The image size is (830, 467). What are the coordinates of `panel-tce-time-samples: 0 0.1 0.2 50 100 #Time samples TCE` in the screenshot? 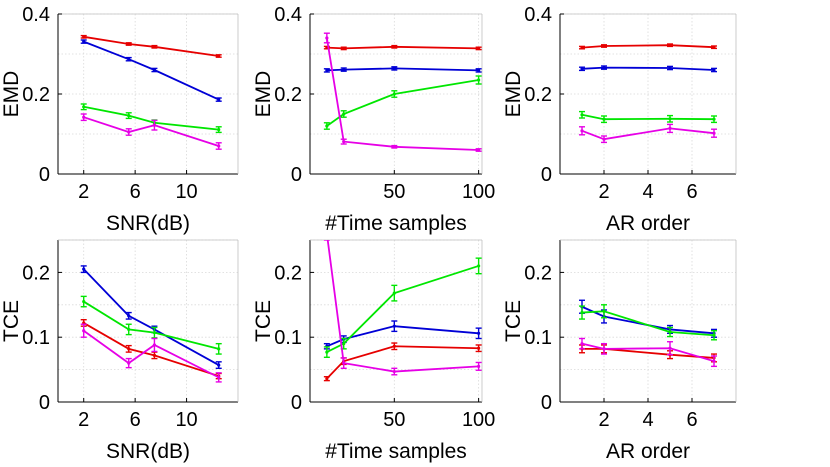 It's located at (373, 351).